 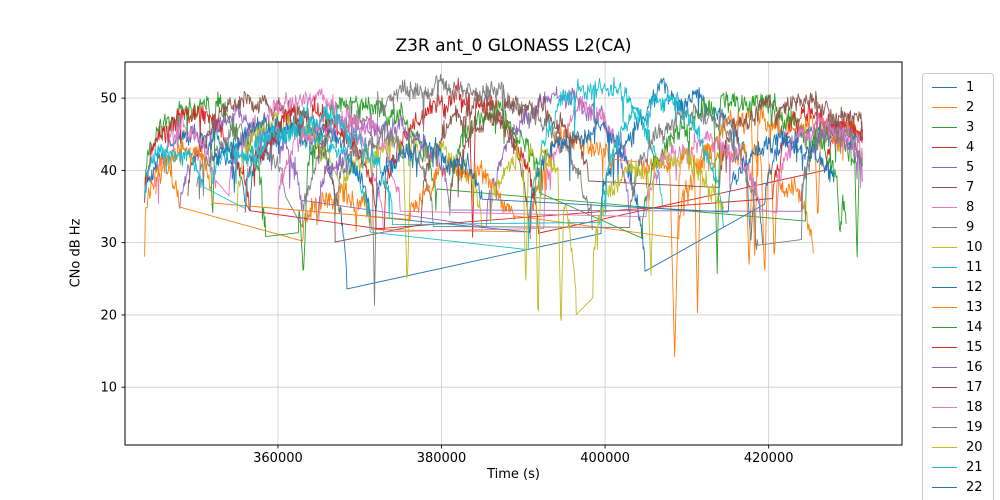 What do you see at coordinates (958, 327) in the screenshot?
I see `legend-item-14: 14` at bounding box center [958, 327].